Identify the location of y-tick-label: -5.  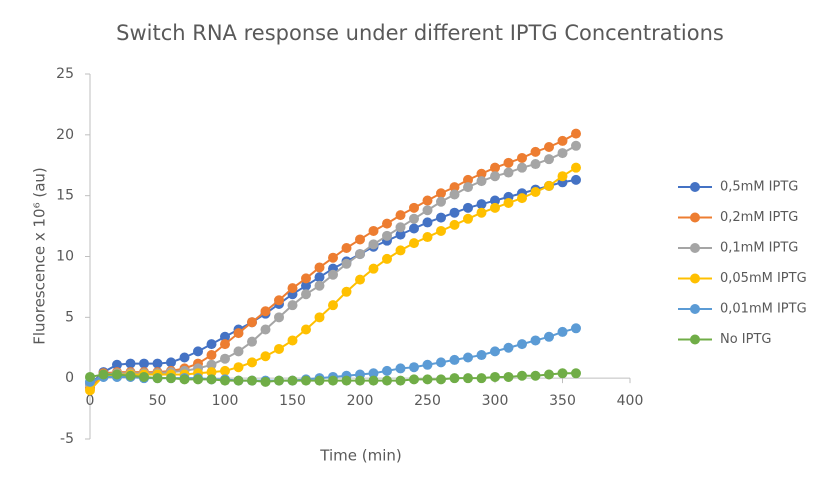
(67, 439).